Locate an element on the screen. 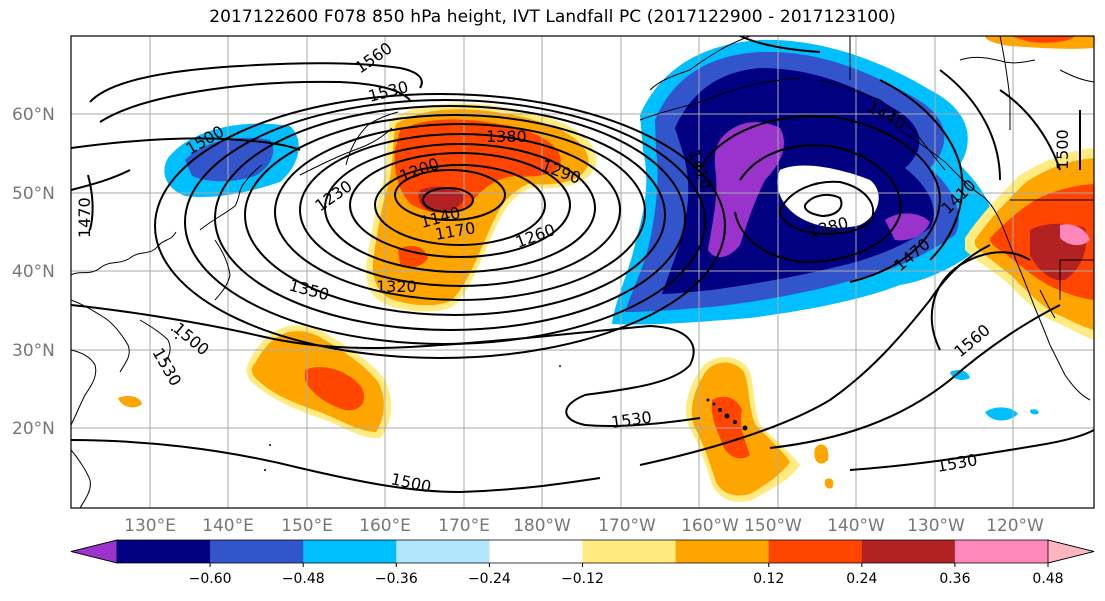 This screenshot has width=1105, height=601. colorbar-extend-high is located at coordinates (1071, 551).